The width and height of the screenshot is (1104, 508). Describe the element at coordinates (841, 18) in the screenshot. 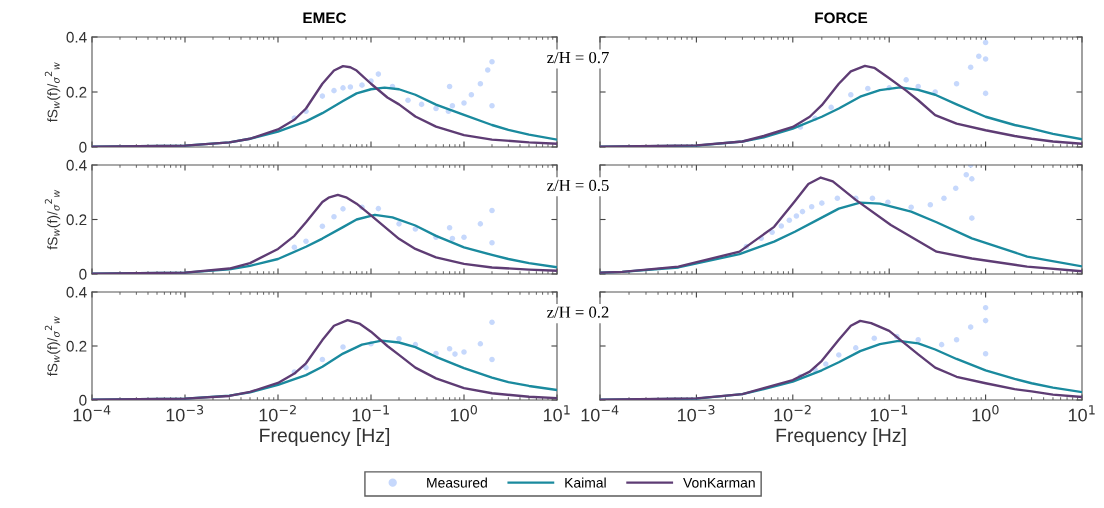

I see `chart-title: FORCE` at that location.